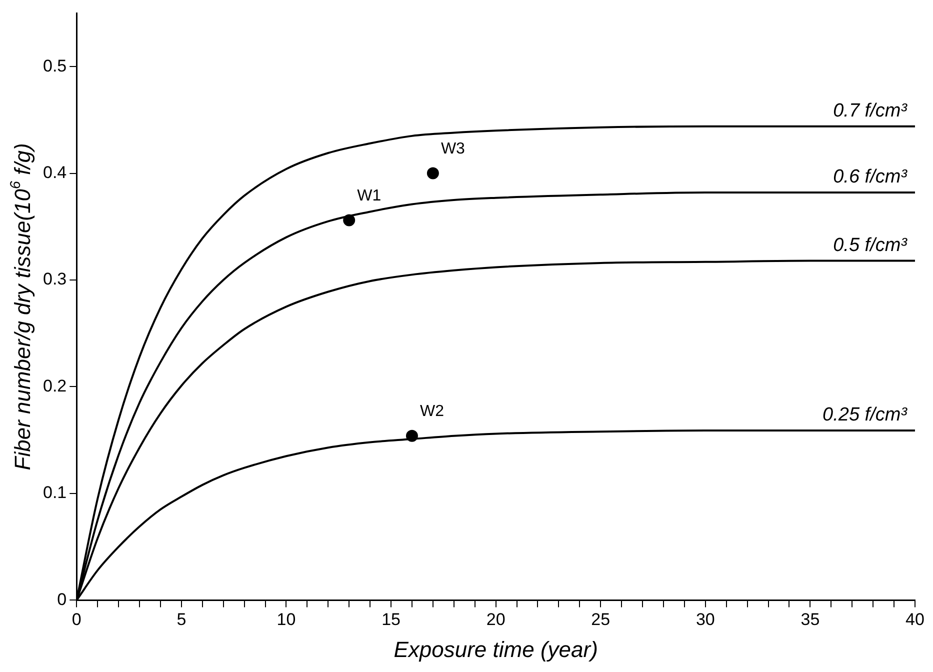  What do you see at coordinates (810, 620) in the screenshot?
I see `x-tick-label: 35` at bounding box center [810, 620].